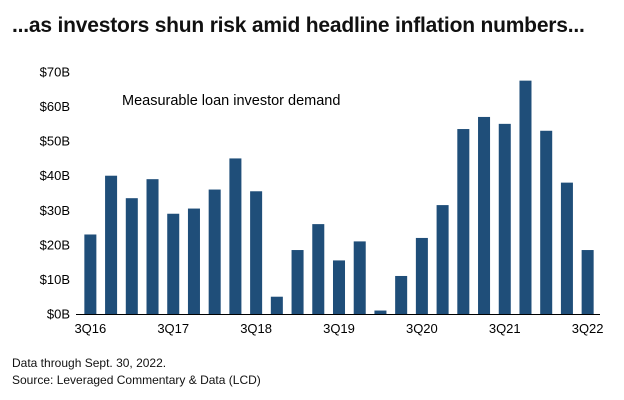 The height and width of the screenshot is (400, 624). What do you see at coordinates (442, 259) in the screenshot?
I see `bar-4Q20` at bounding box center [442, 259].